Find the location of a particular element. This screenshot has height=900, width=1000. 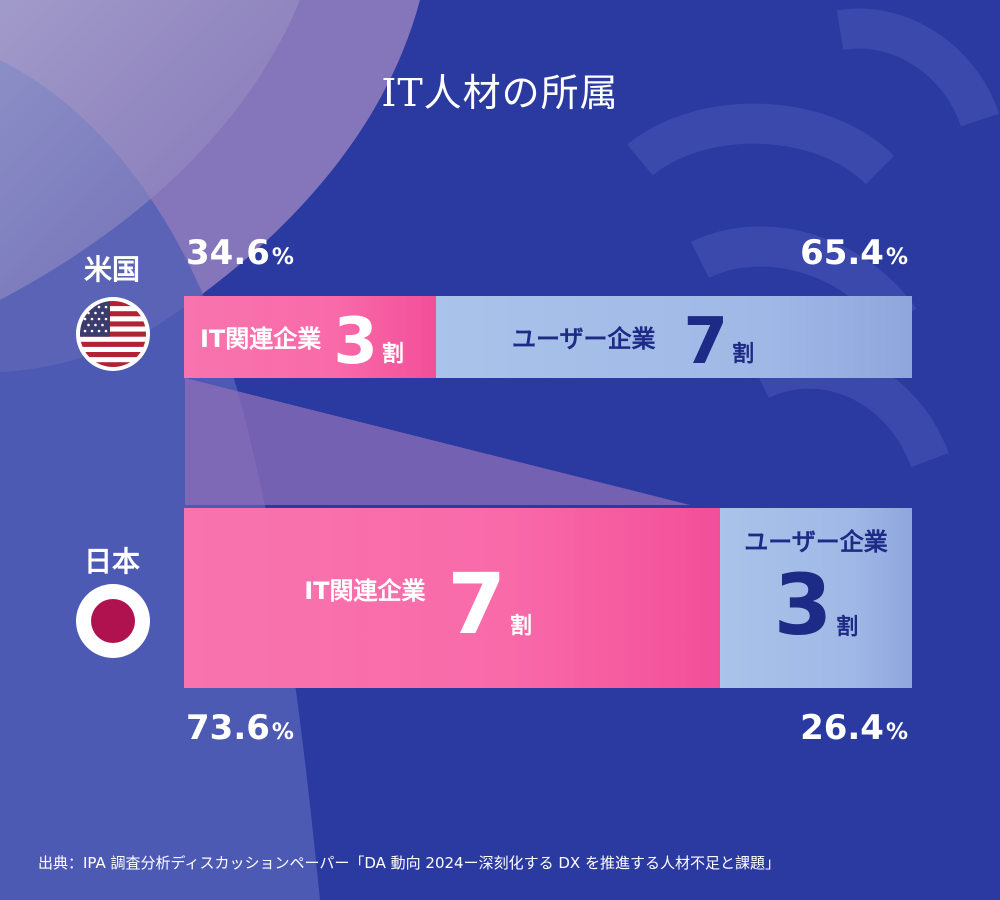

country-label-us: 米国 is located at coordinates (111, 269).